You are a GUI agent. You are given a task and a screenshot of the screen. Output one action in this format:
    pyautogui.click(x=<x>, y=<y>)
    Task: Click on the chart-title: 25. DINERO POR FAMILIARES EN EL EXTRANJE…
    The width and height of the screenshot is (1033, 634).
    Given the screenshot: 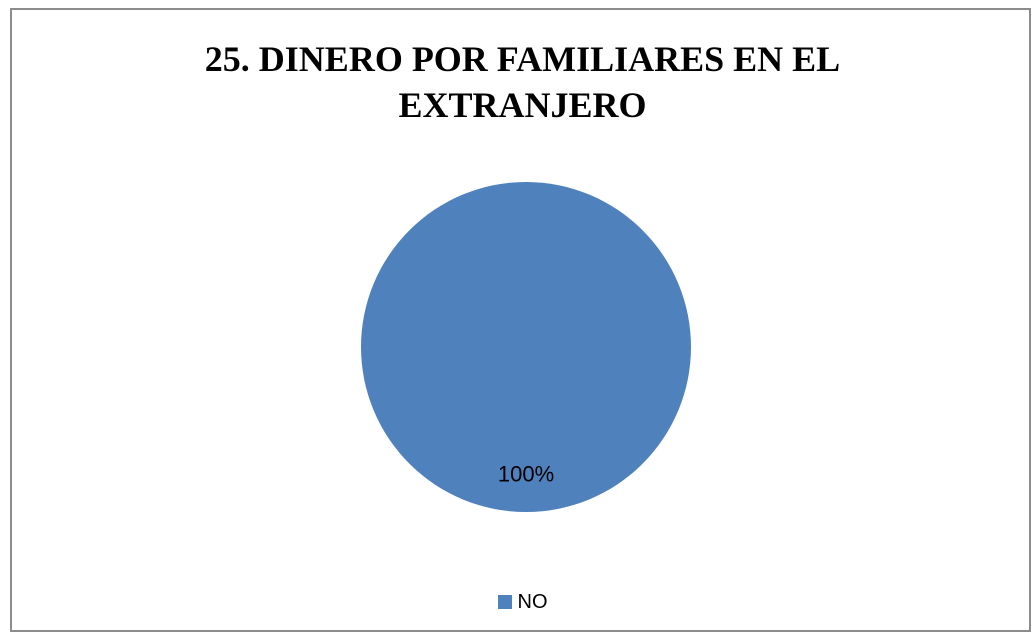 What is the action you would take?
    pyautogui.click(x=522, y=82)
    